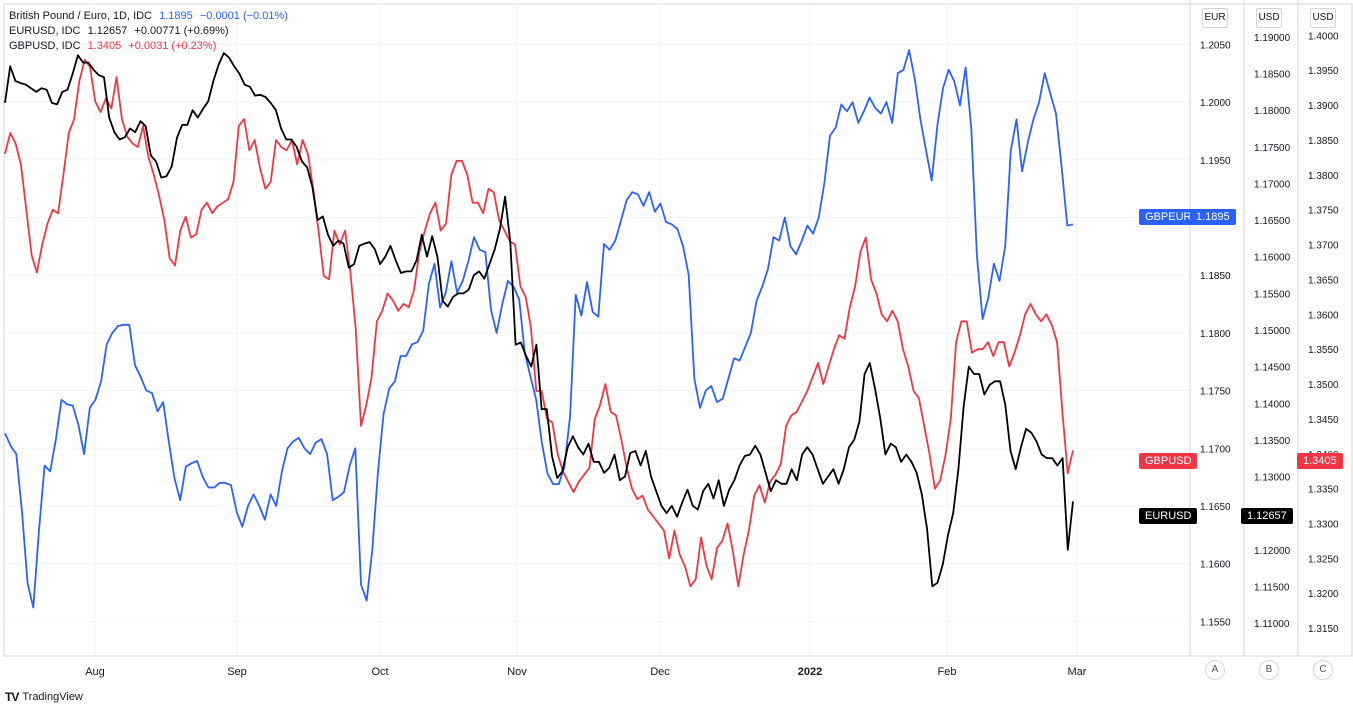  Describe the element at coordinates (1323, 629) in the screenshot. I see `axis-c-tick-label: 1.3150` at that location.